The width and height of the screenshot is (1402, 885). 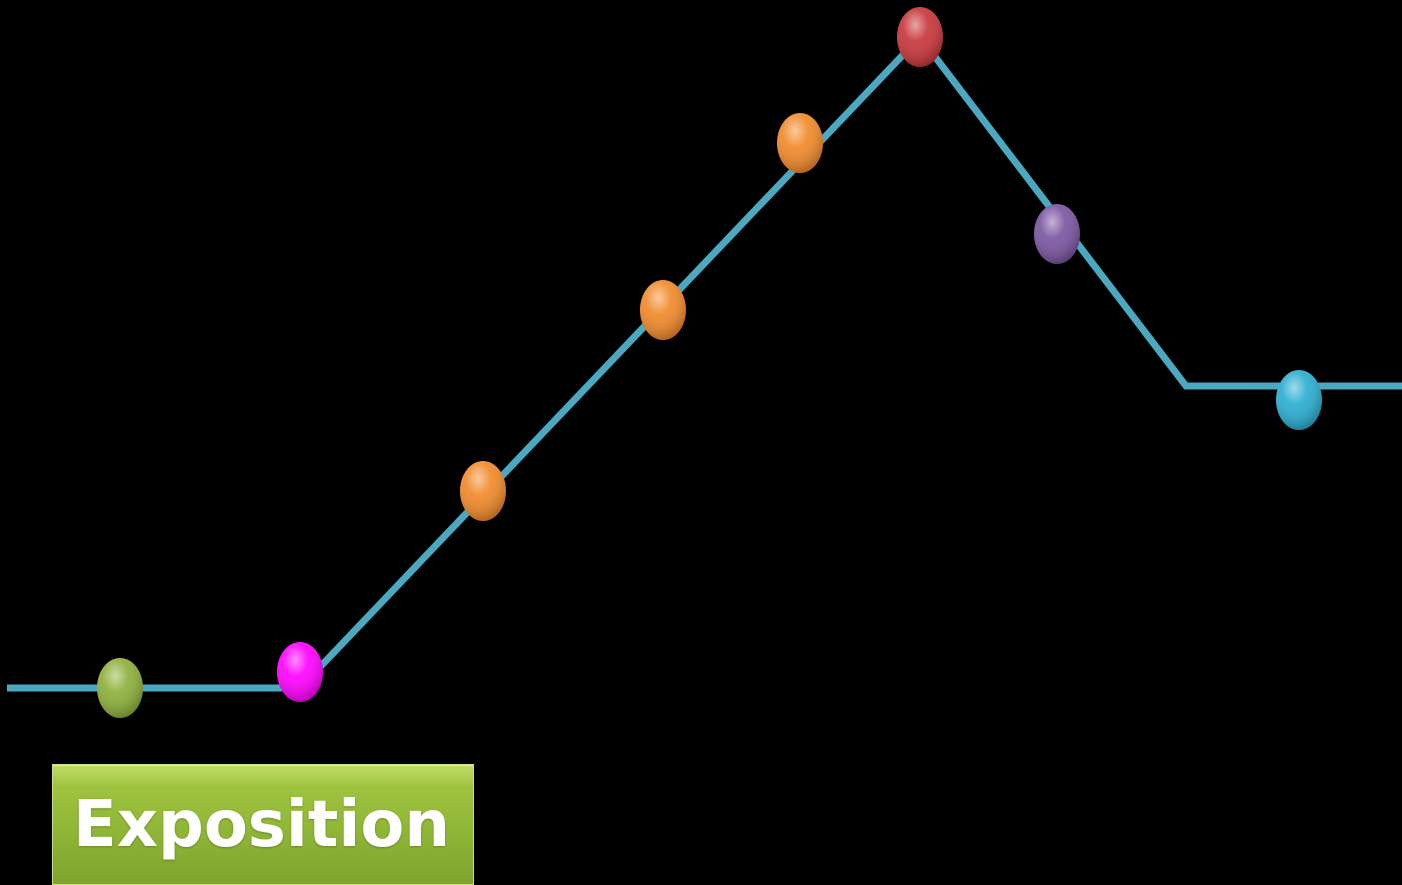 I want to click on marker-magenta-gloss, so click(x=300, y=672).